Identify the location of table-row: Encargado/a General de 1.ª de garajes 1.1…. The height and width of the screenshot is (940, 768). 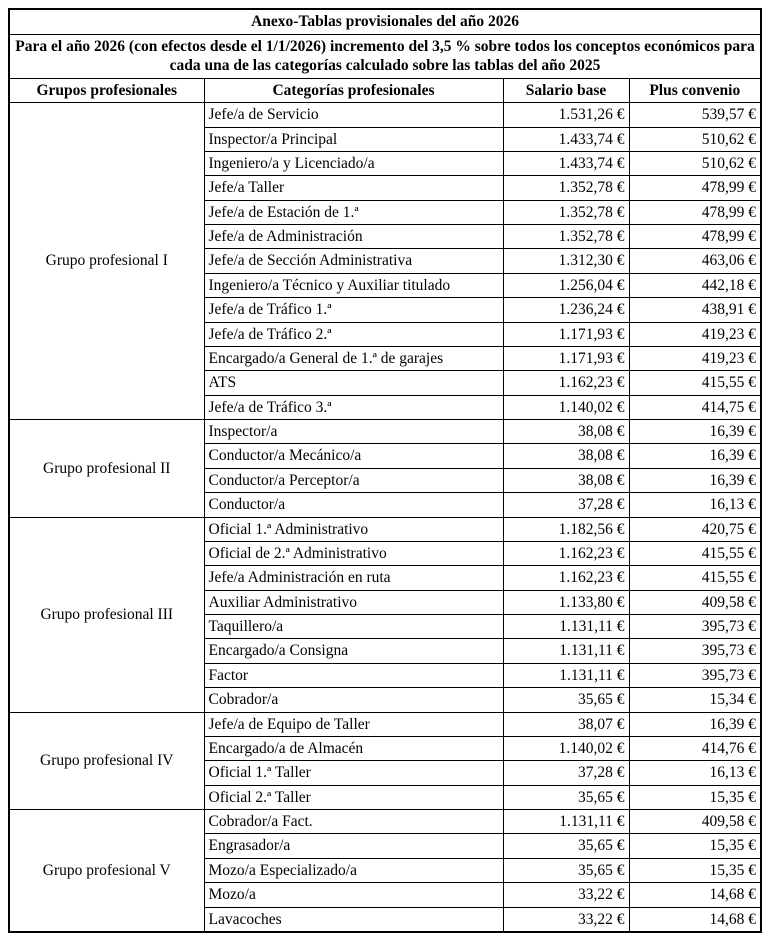
(385, 358).